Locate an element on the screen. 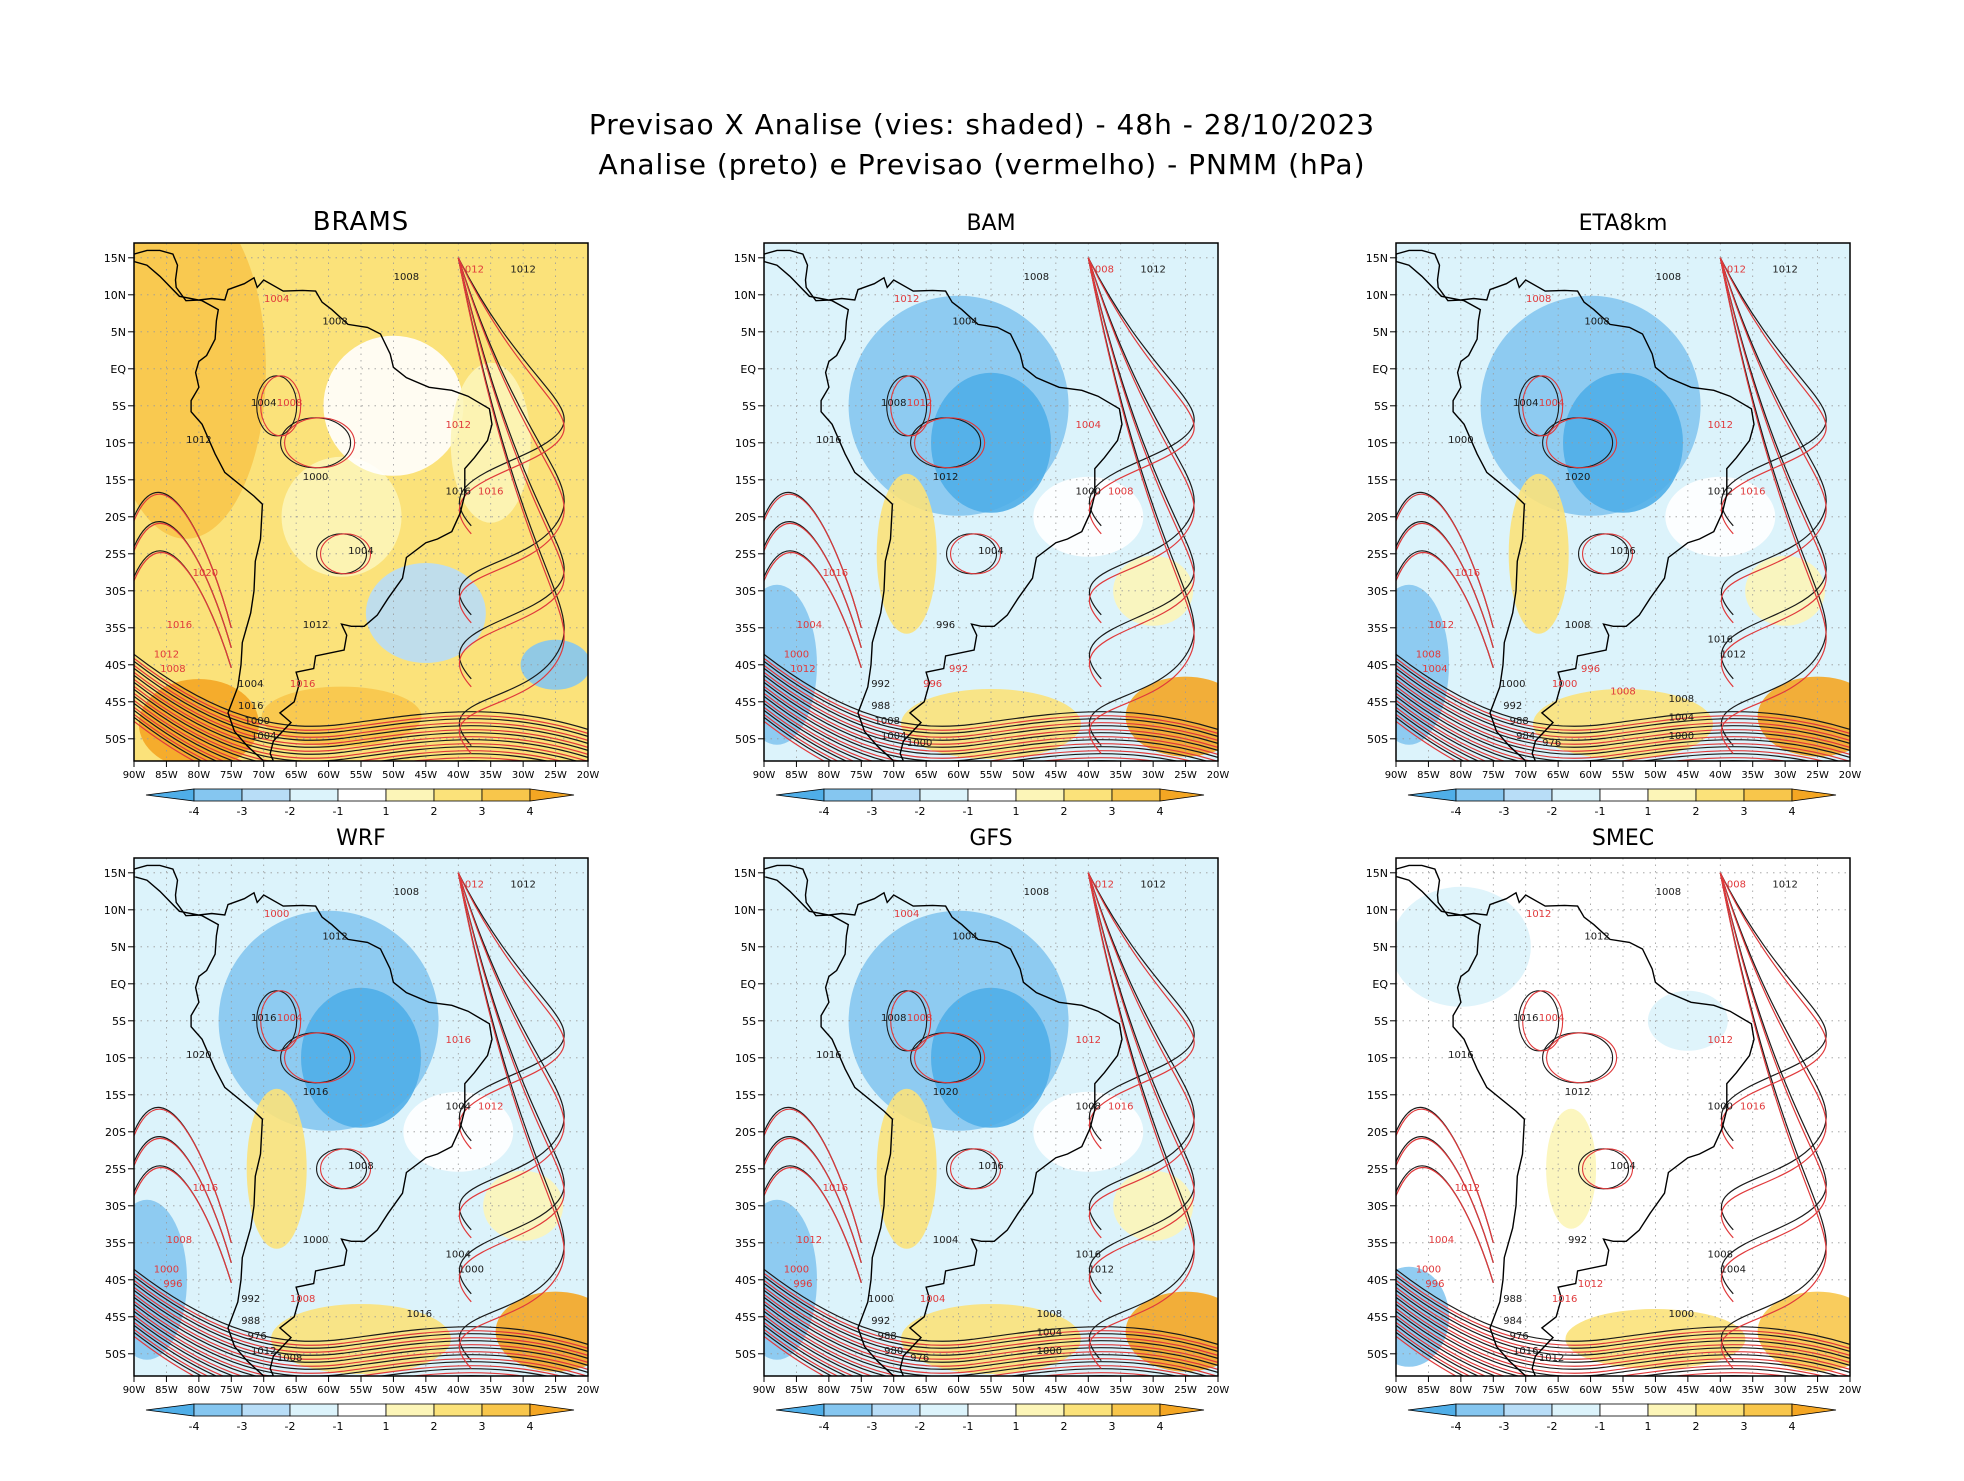 This screenshot has height=1481, width=1964. lon-tick-label: 85W is located at coordinates (166, 775).